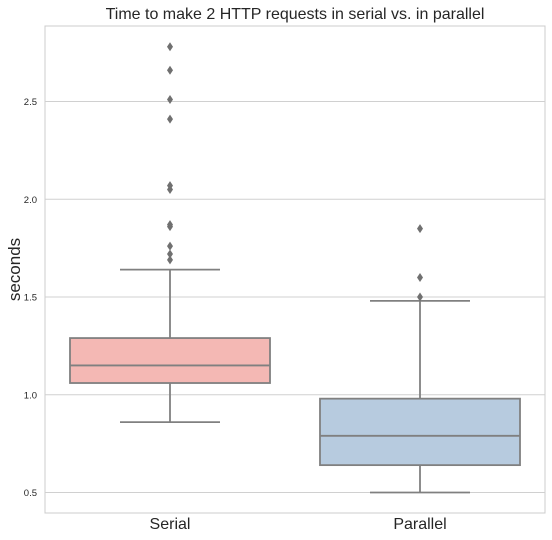  I want to click on x-tick-label: Parallel, so click(419, 524).